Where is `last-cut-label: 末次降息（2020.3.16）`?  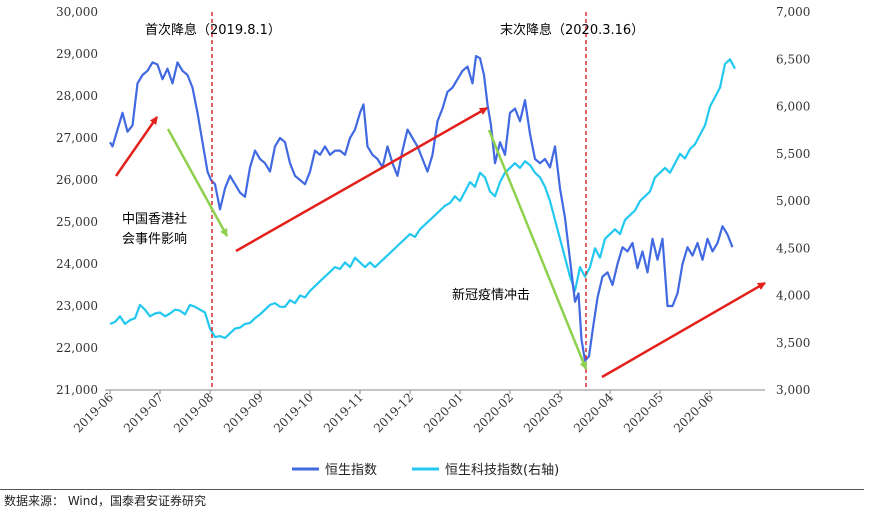 last-cut-label: 末次降息（2020.3.16） is located at coordinates (572, 30).